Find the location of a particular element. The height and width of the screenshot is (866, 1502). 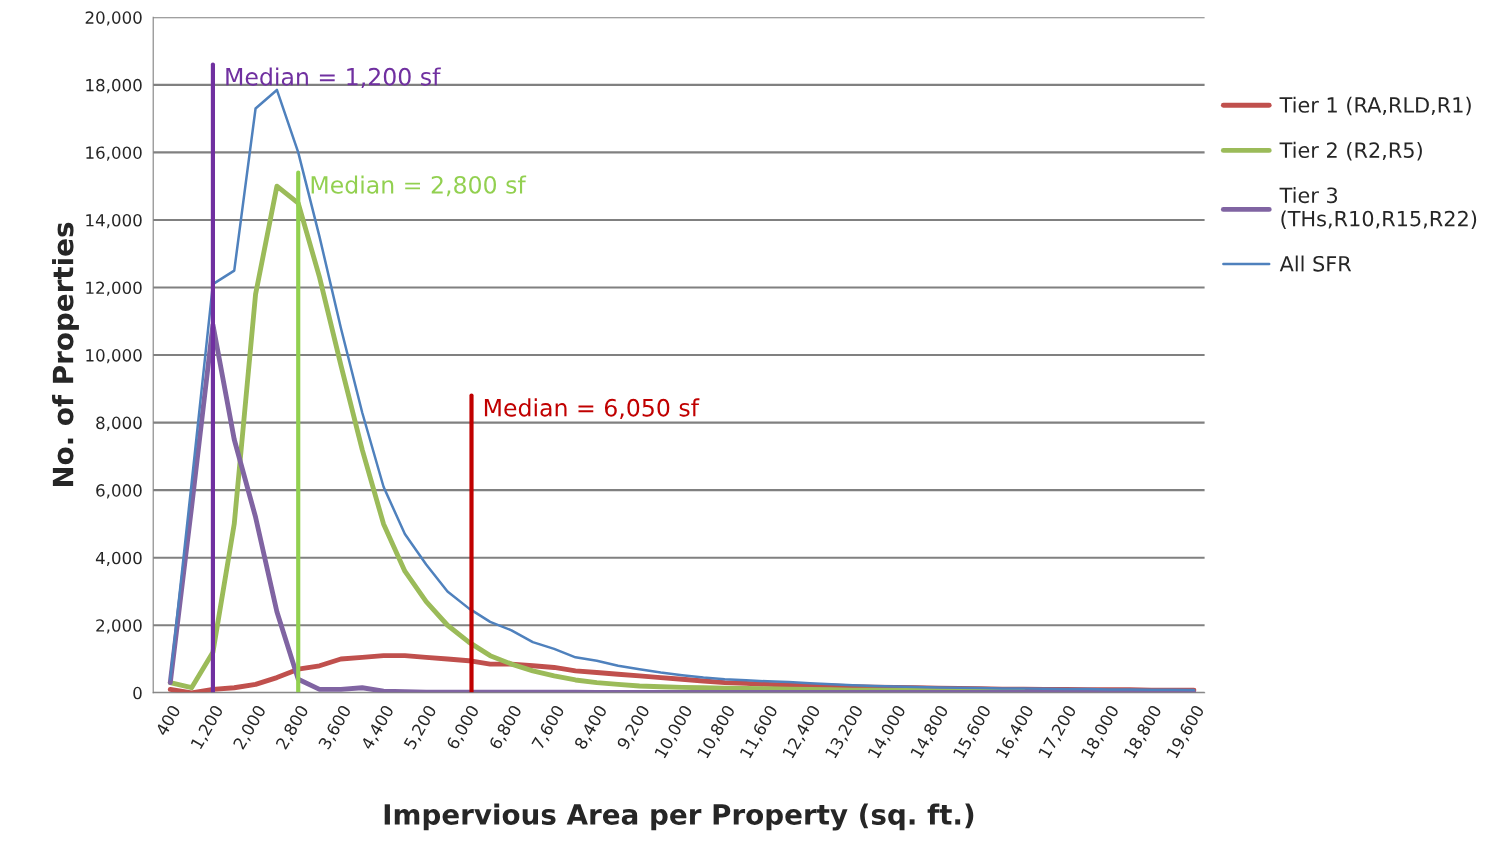

y-tick-label: 14,000 is located at coordinates (114, 221).